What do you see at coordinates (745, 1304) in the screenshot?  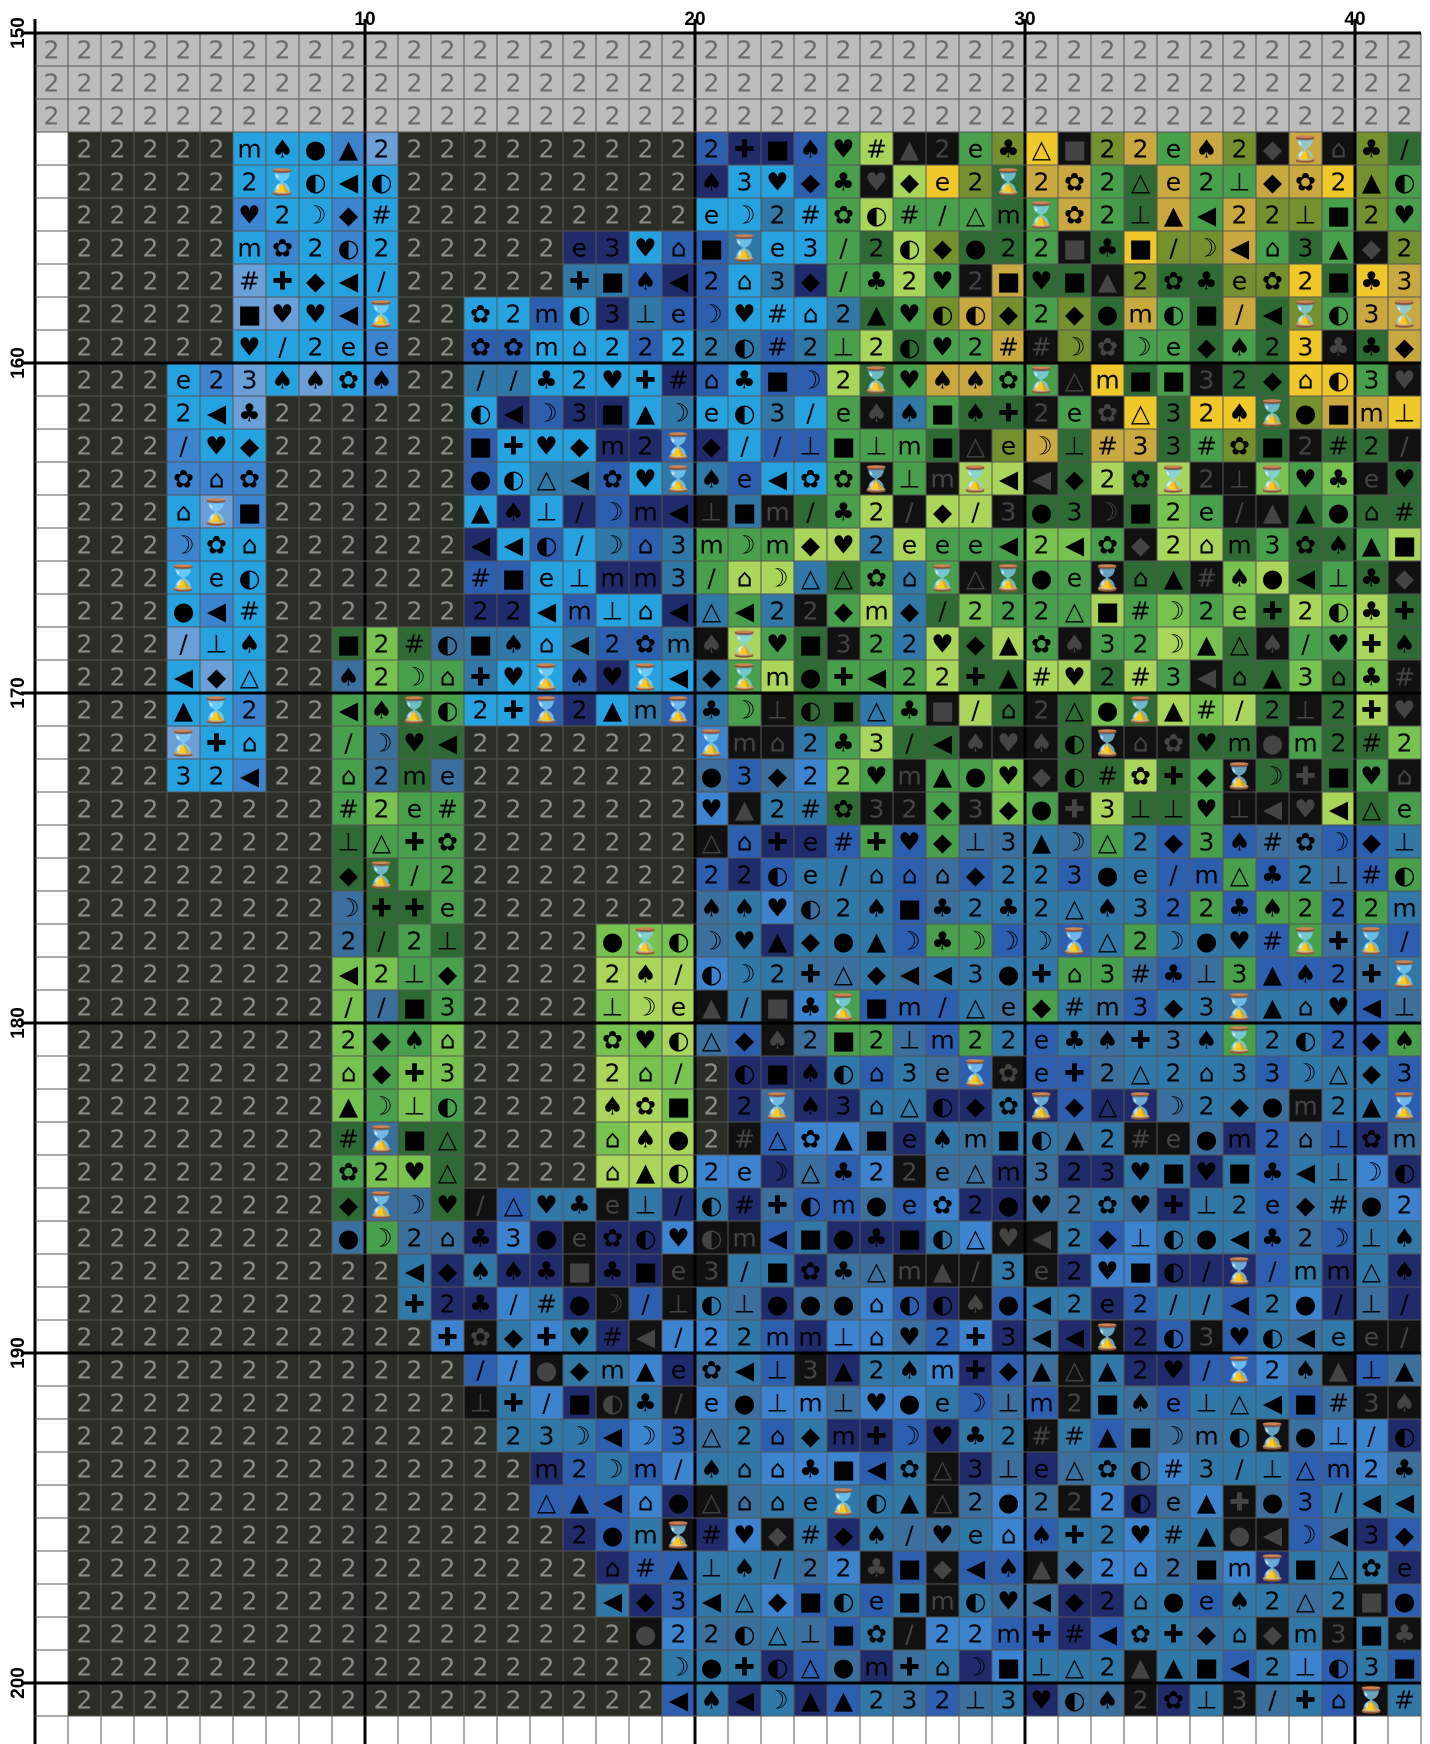 I see `stitch-symbol: ⊥` at bounding box center [745, 1304].